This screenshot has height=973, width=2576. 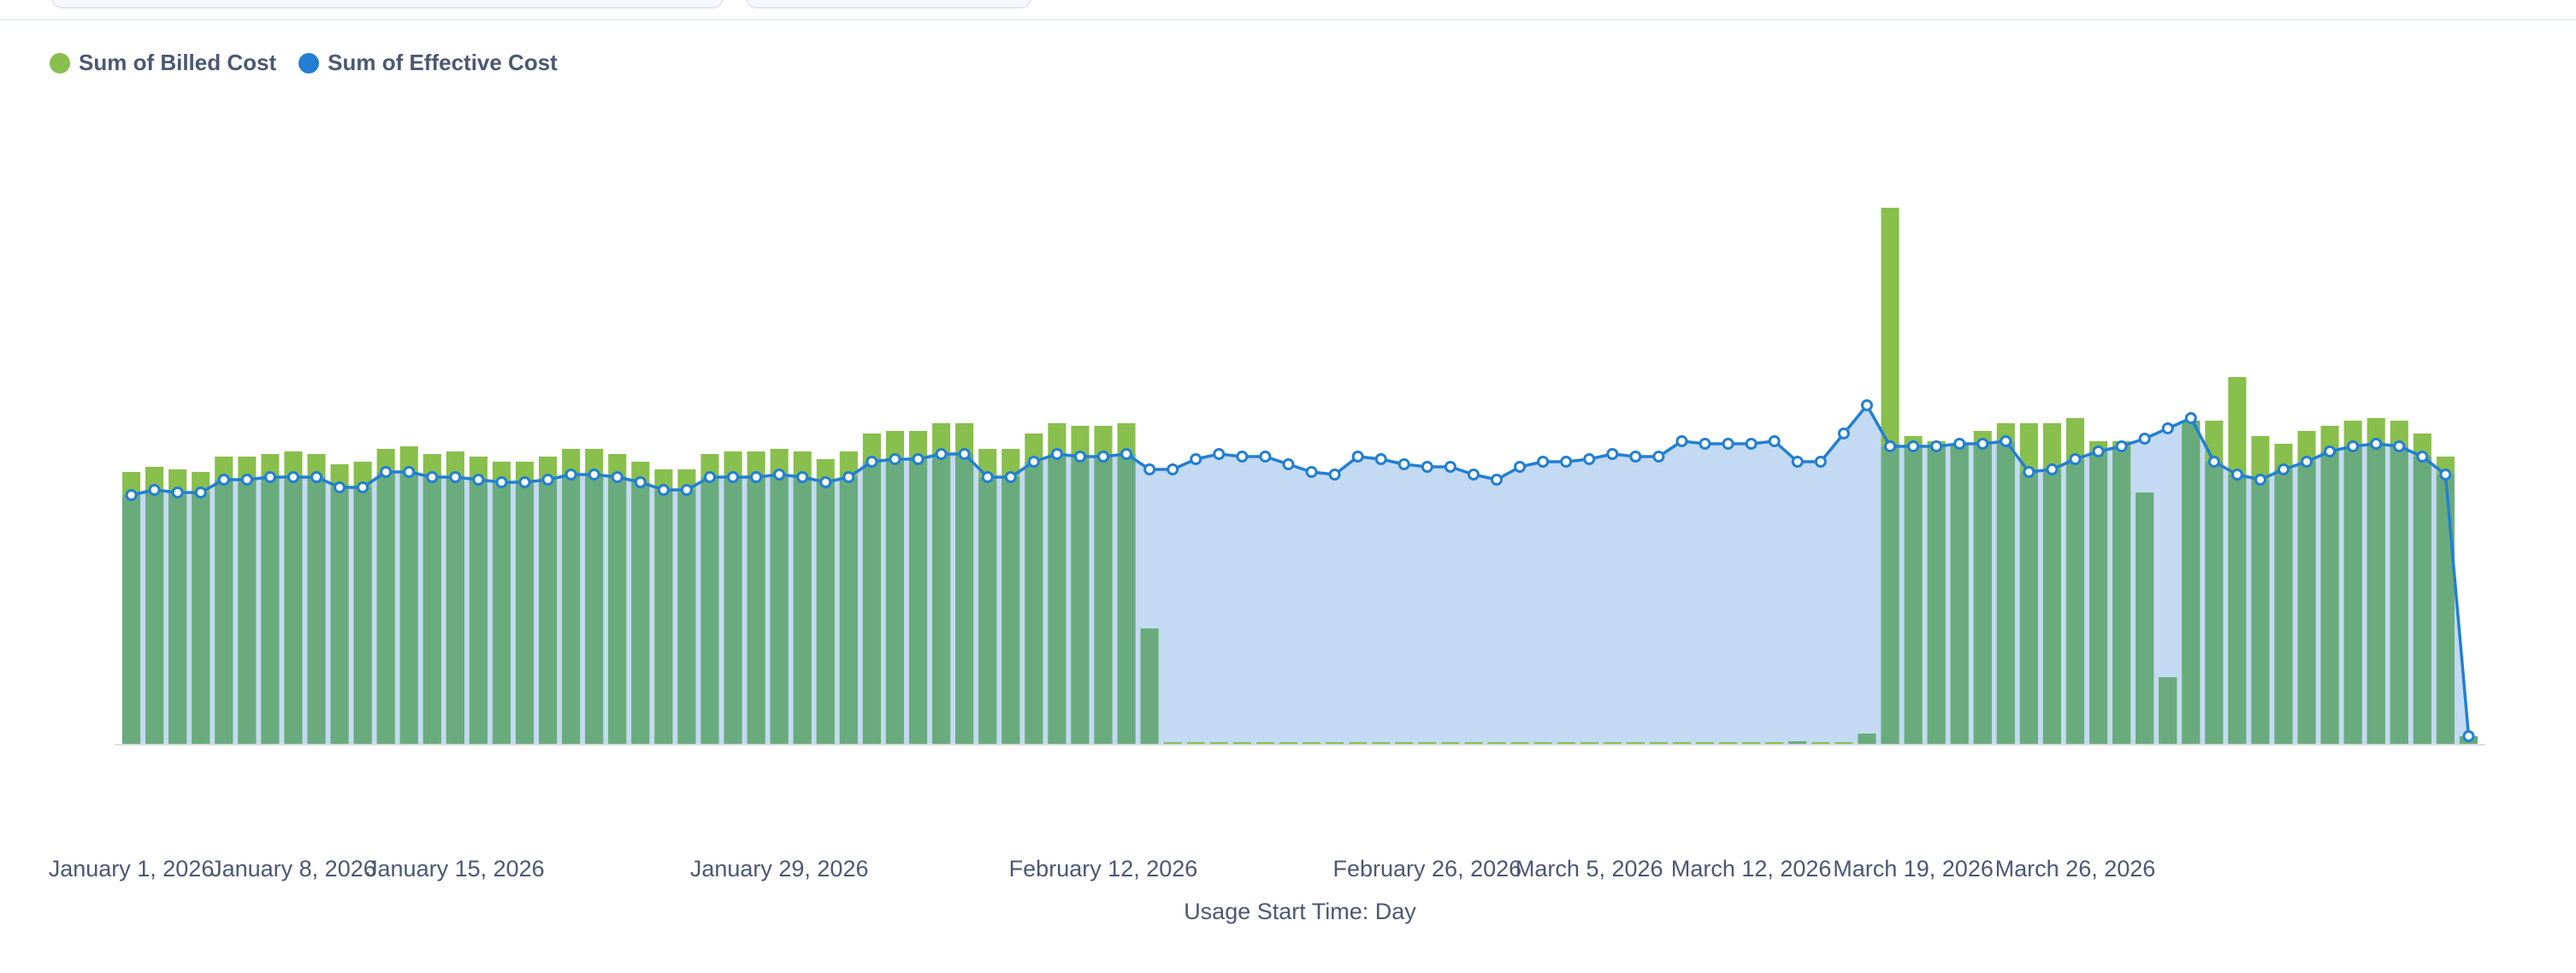 What do you see at coordinates (428, 63) in the screenshot?
I see `legend-item-effective-cost: Sum of Effective Cost` at bounding box center [428, 63].